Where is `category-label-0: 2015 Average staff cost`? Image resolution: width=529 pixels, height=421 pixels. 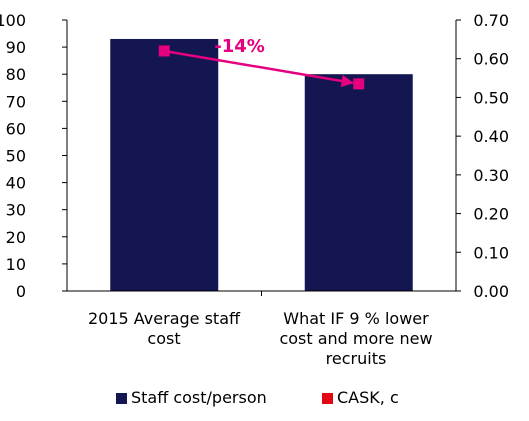 category-label-0: 2015 Average staff cost is located at coordinates (164, 328).